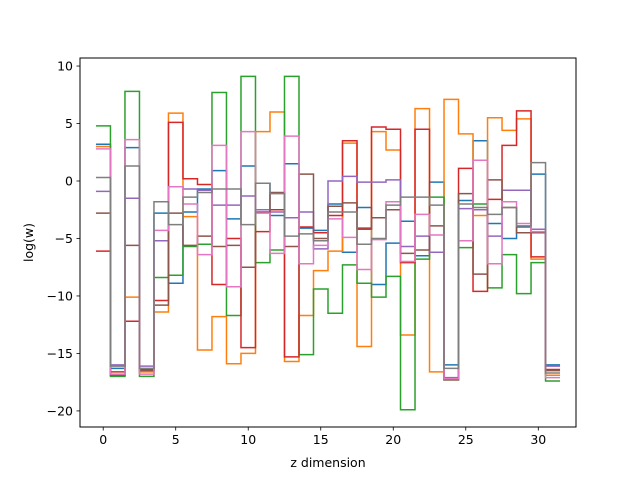 This screenshot has height=480, width=640. Describe the element at coordinates (466, 439) in the screenshot. I see `x-tick-label: 25` at that location.